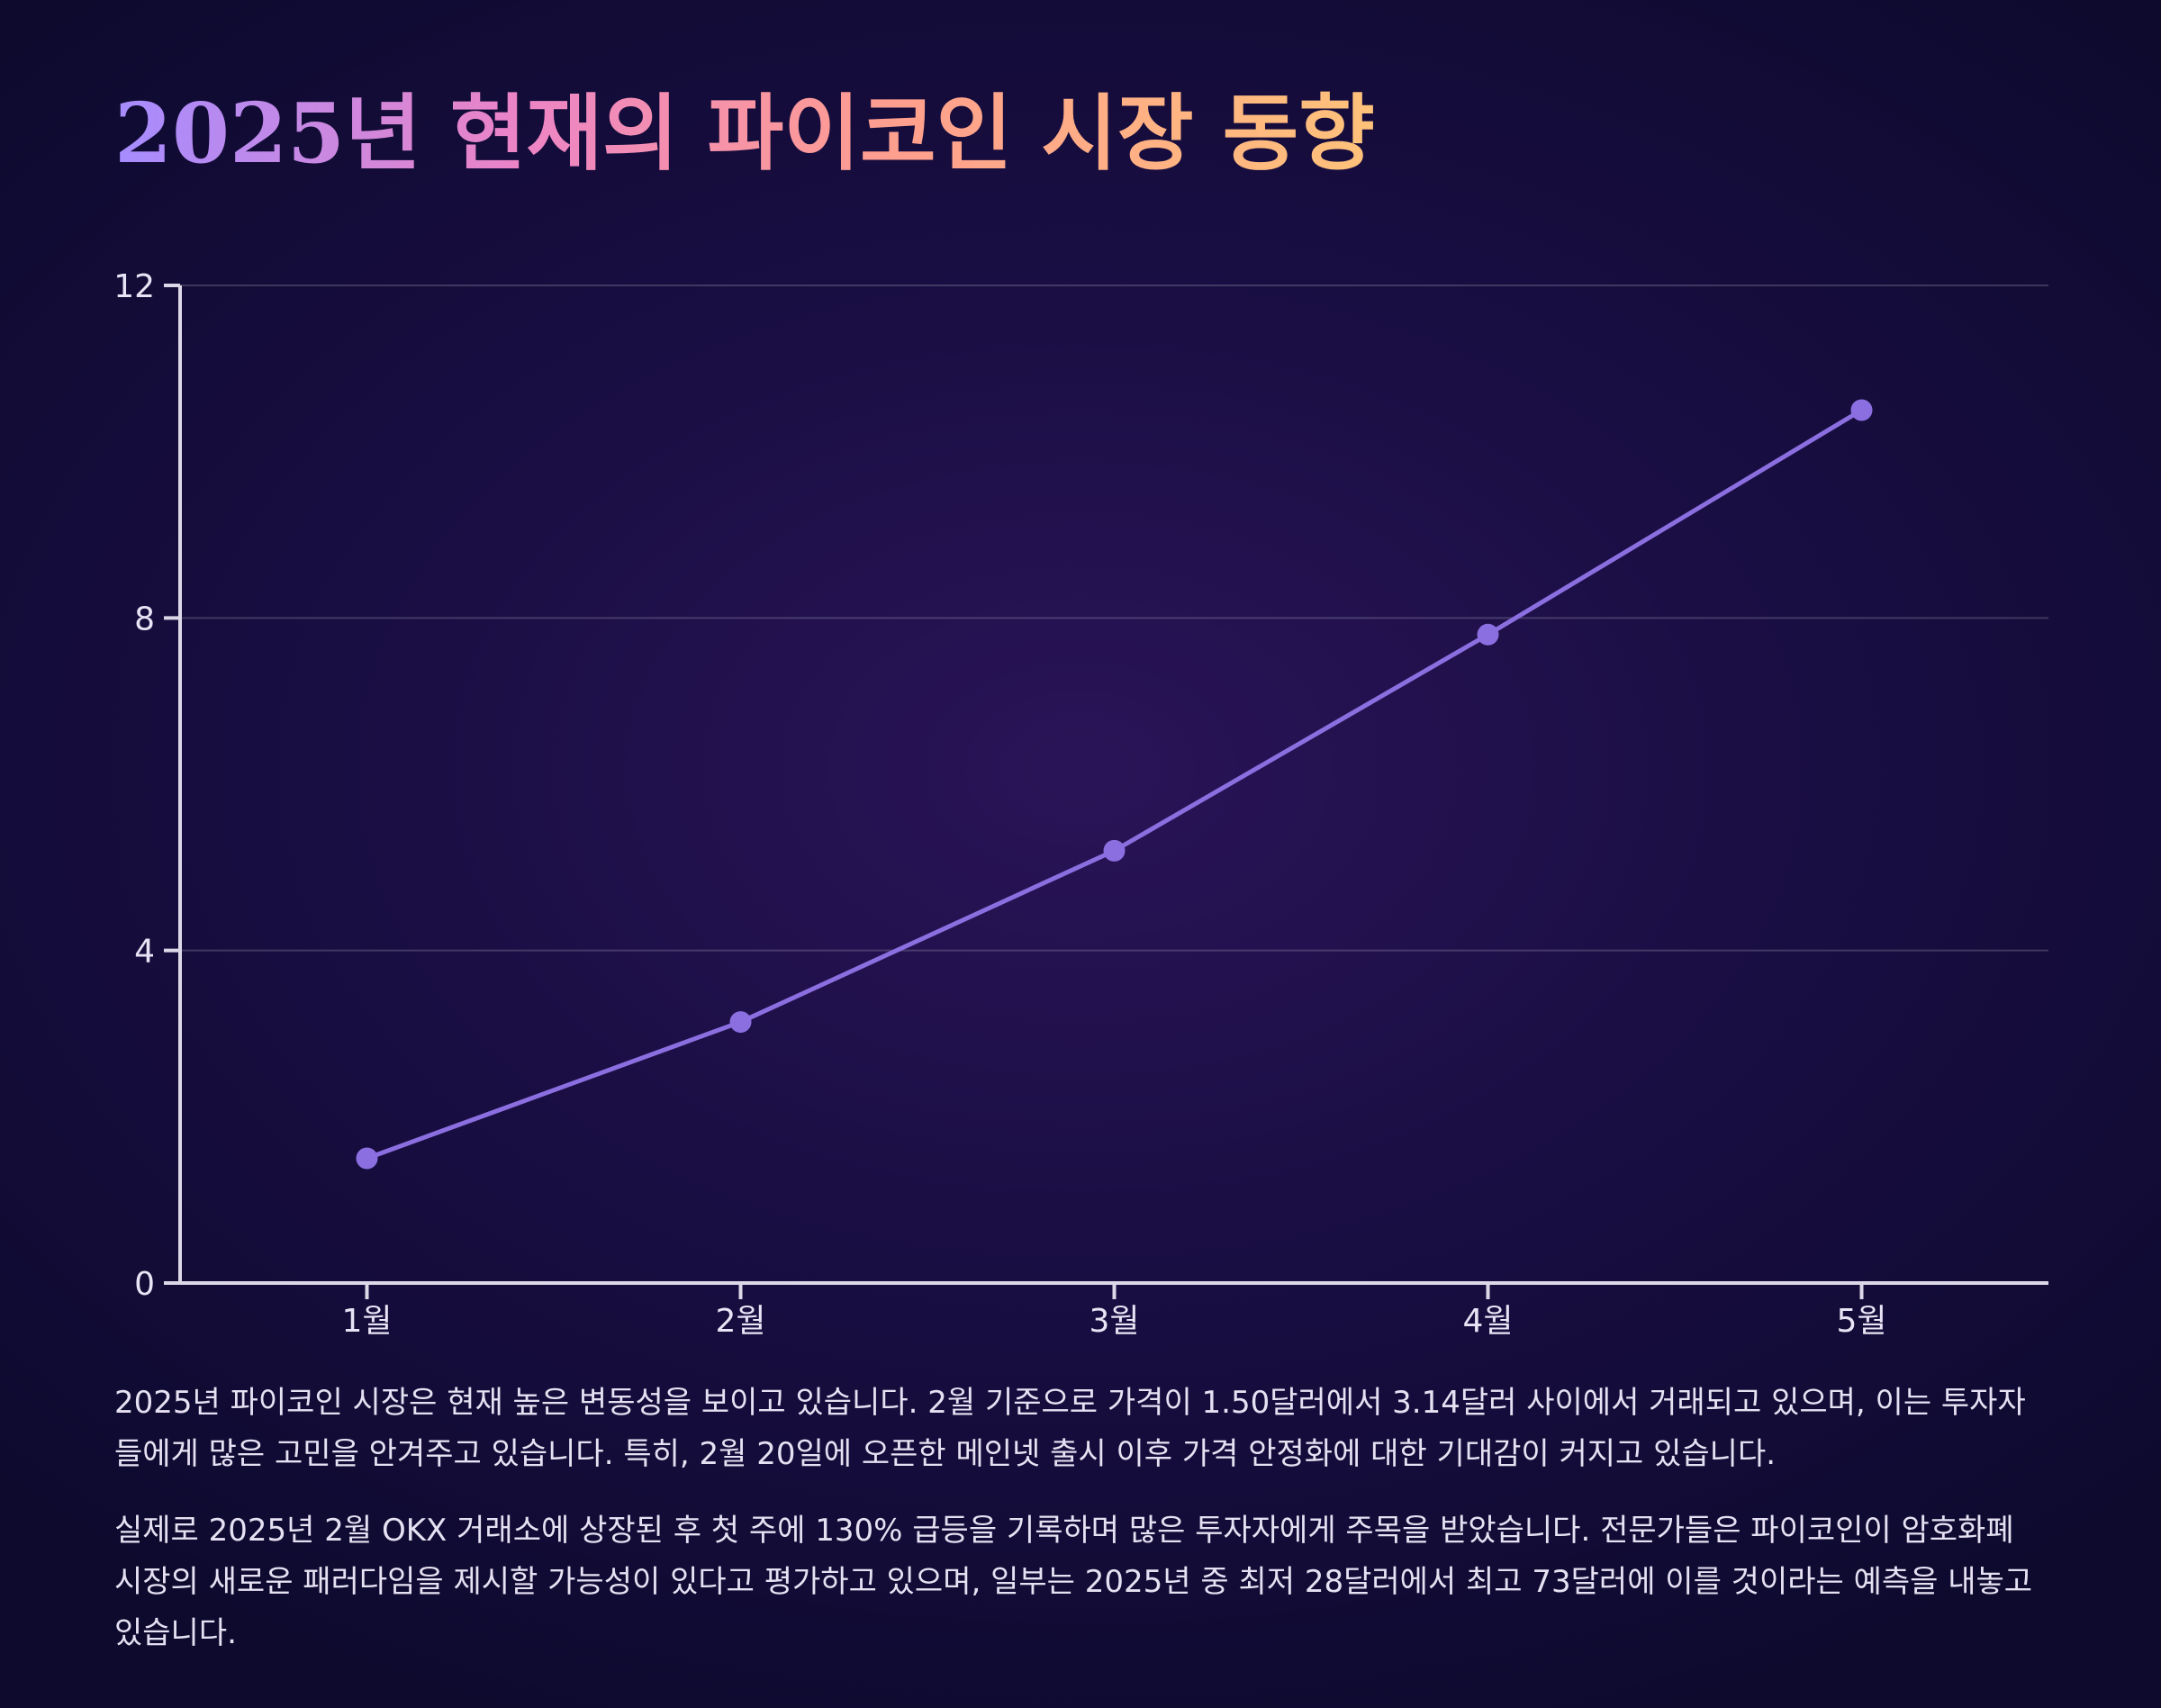  What do you see at coordinates (1861, 410) in the screenshot?
I see `data-point-5월` at bounding box center [1861, 410].